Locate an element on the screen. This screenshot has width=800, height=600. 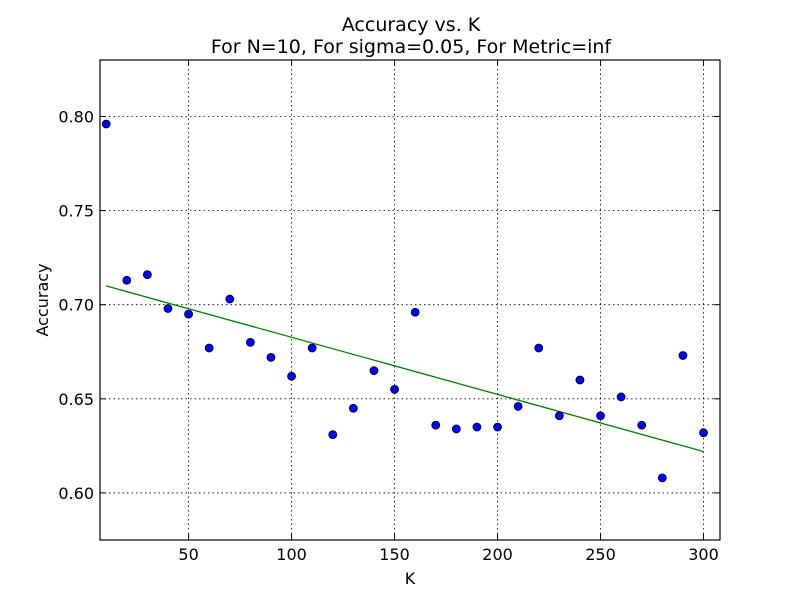
chart-subtitle: For N=10, For sigma=0.05, For Metric=inf is located at coordinates (412, 47).